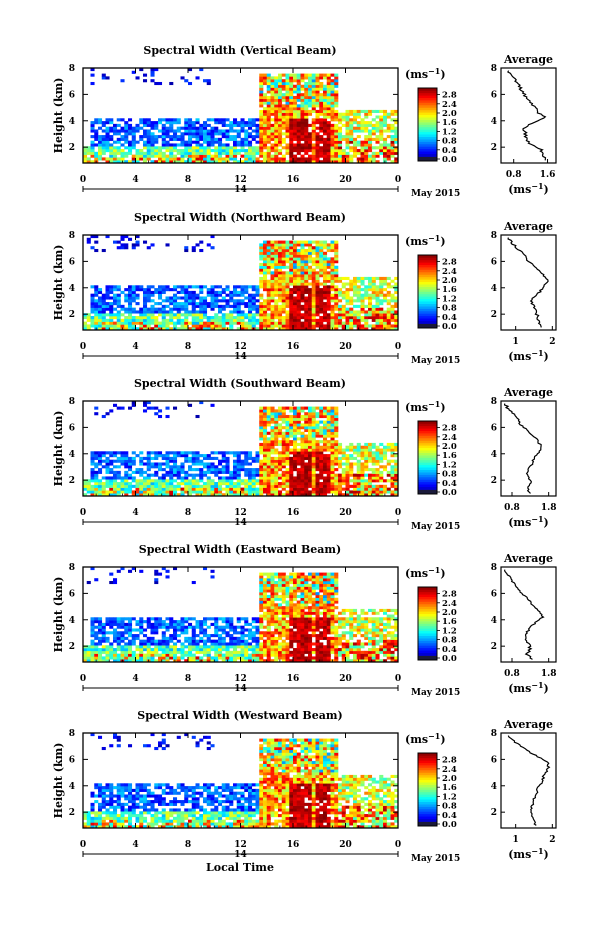 This screenshot has height=929, width=611. Describe the element at coordinates (72, 236) in the screenshot. I see `y-tick-label: 8` at that location.